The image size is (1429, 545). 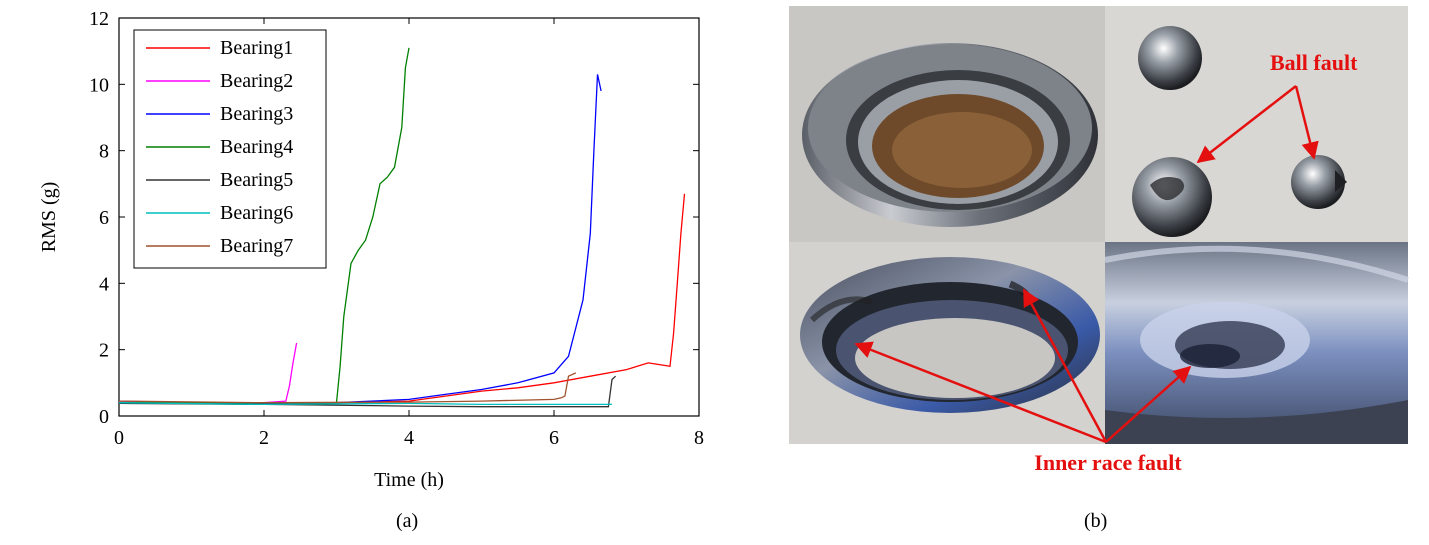 What do you see at coordinates (104, 417) in the screenshot?
I see `y-tick-label: 0` at bounding box center [104, 417].